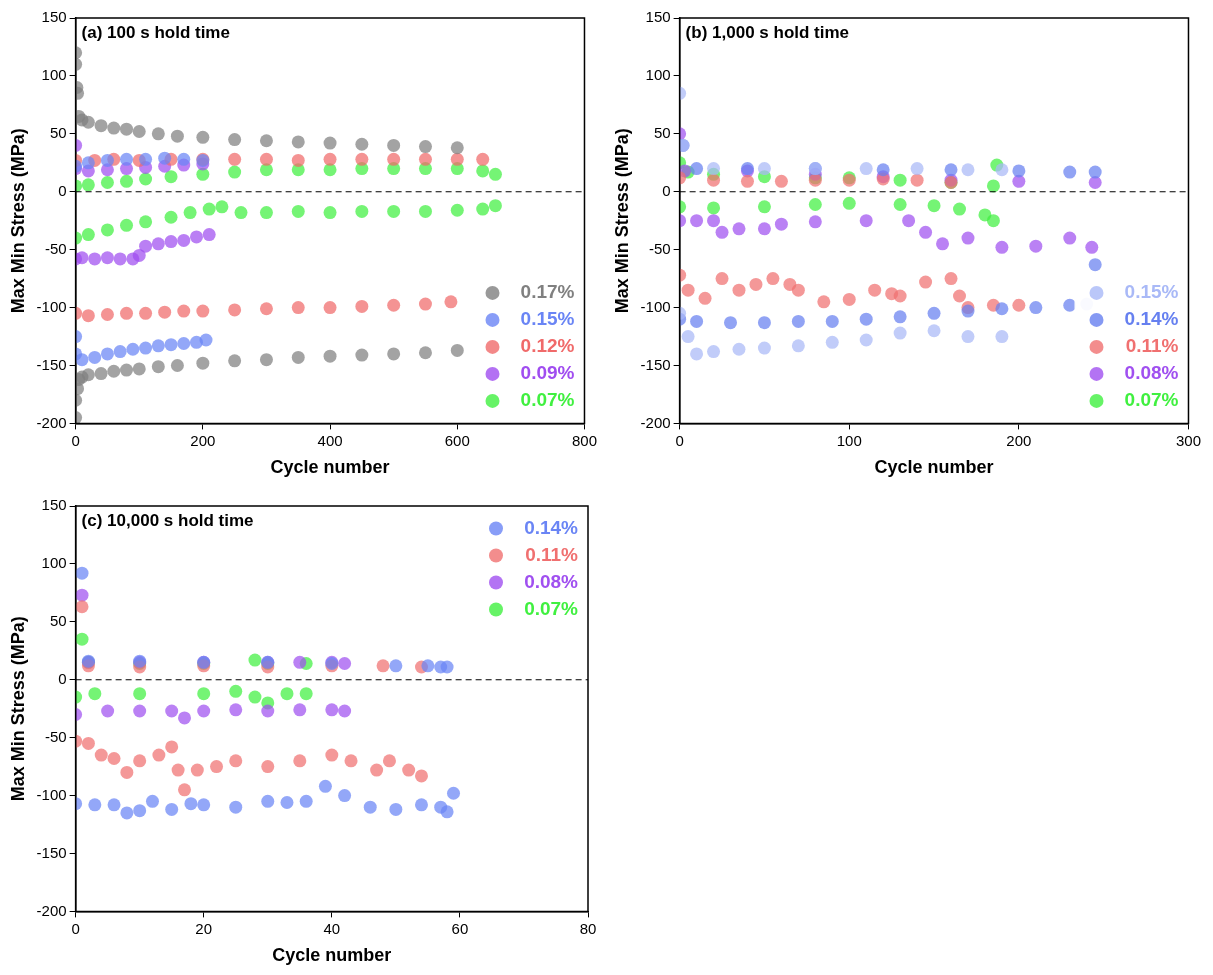 The width and height of the screenshot is (1213, 975). Describe the element at coordinates (547, 292) in the screenshot. I see `legend-label: 0.17%` at that location.